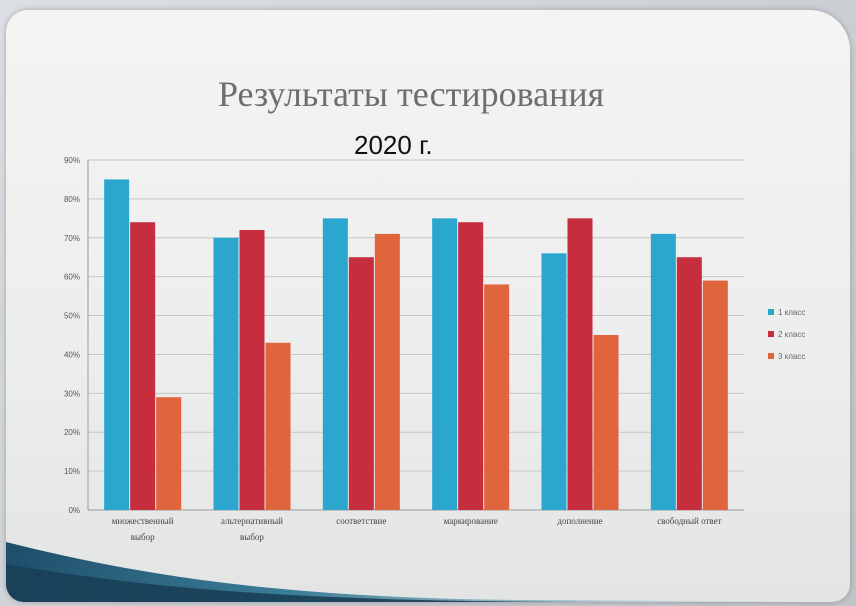  Describe the element at coordinates (72, 160) in the screenshot. I see `y-tick-label: 90%` at that location.